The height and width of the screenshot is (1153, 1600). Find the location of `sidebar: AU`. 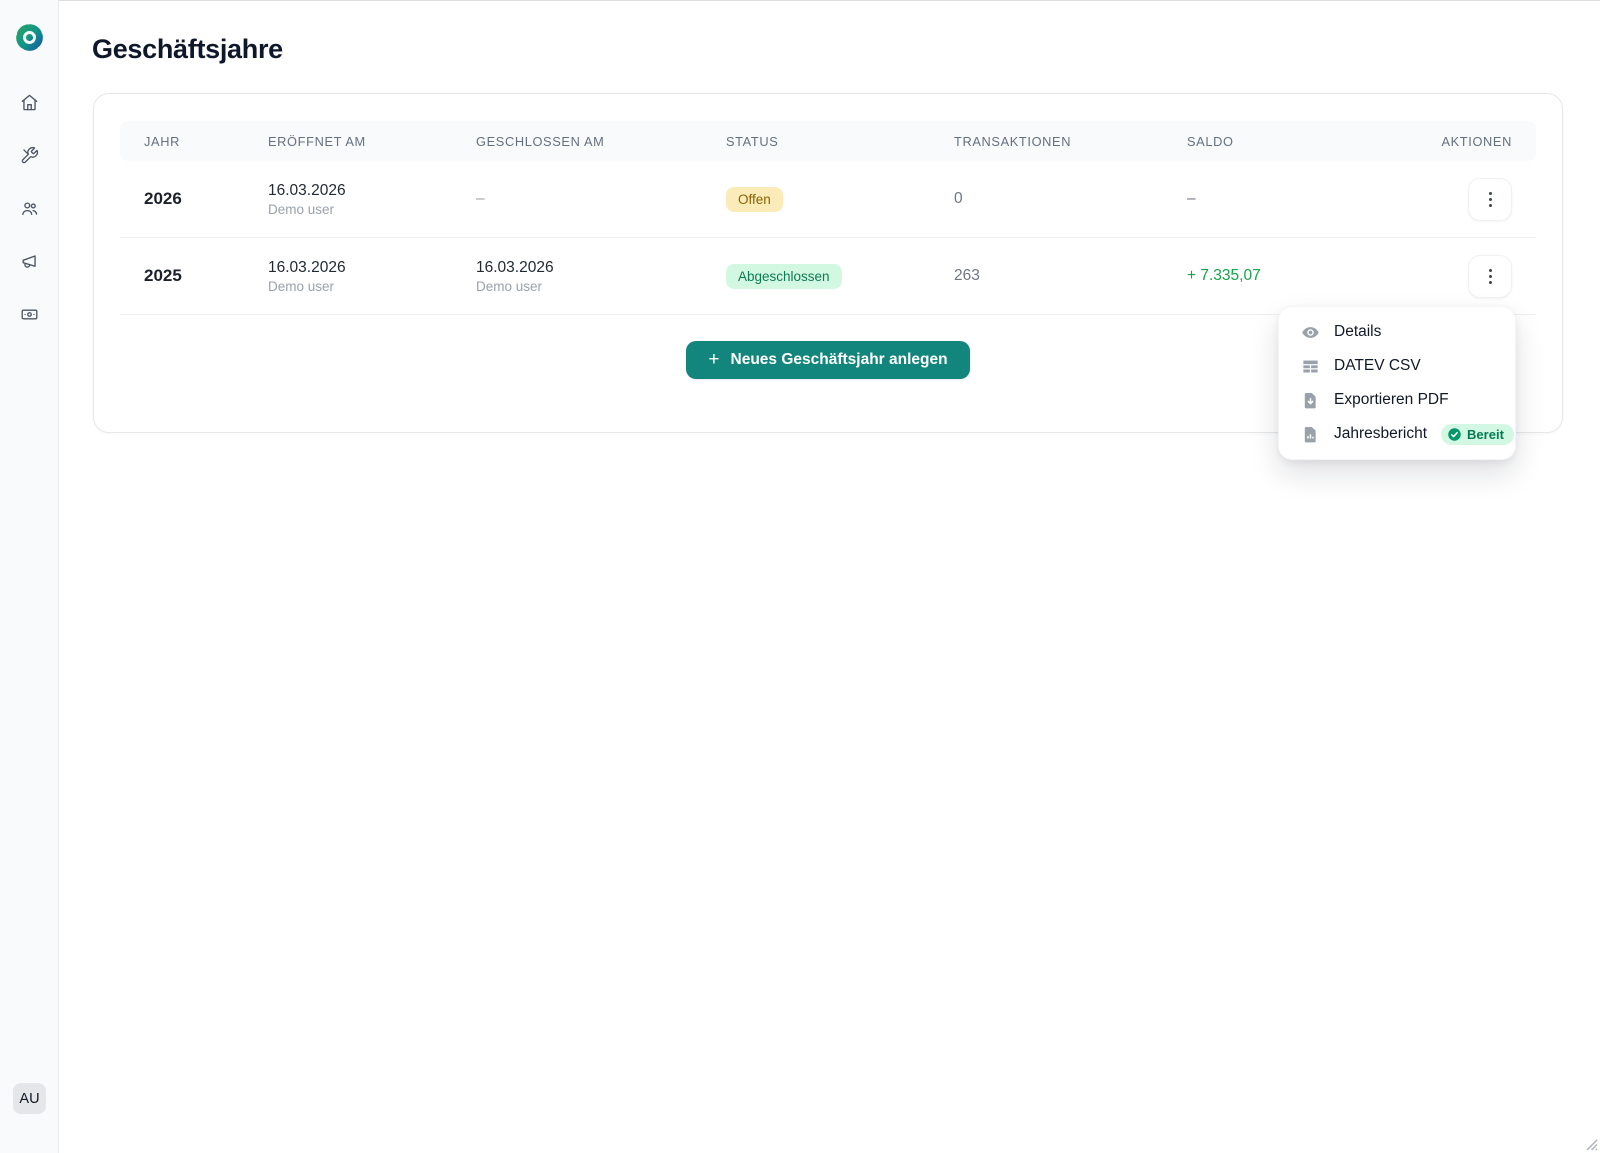

sidebar: AU is located at coordinates (29, 576).